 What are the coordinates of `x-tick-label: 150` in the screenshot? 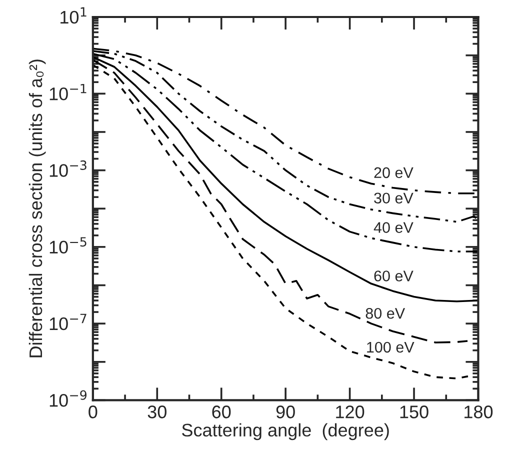 It's located at (414, 412).